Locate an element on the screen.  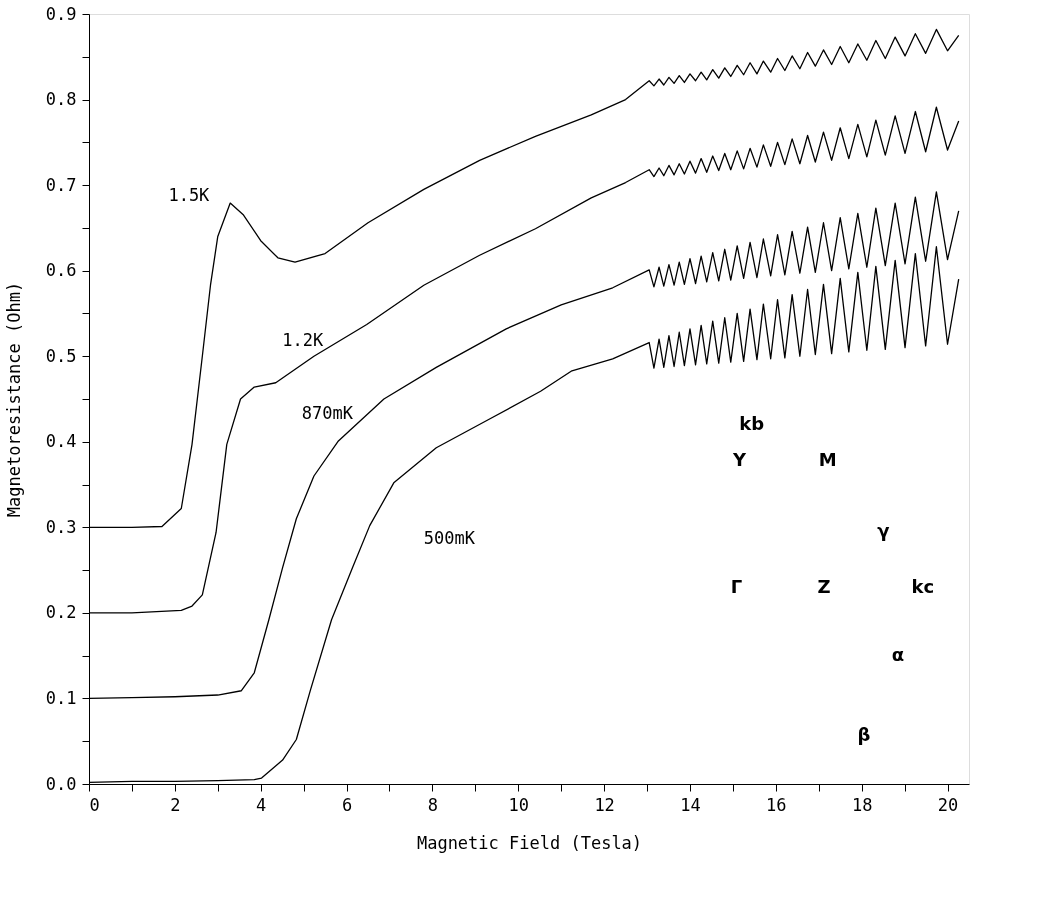
annotation: Z is located at coordinates (824, 587).